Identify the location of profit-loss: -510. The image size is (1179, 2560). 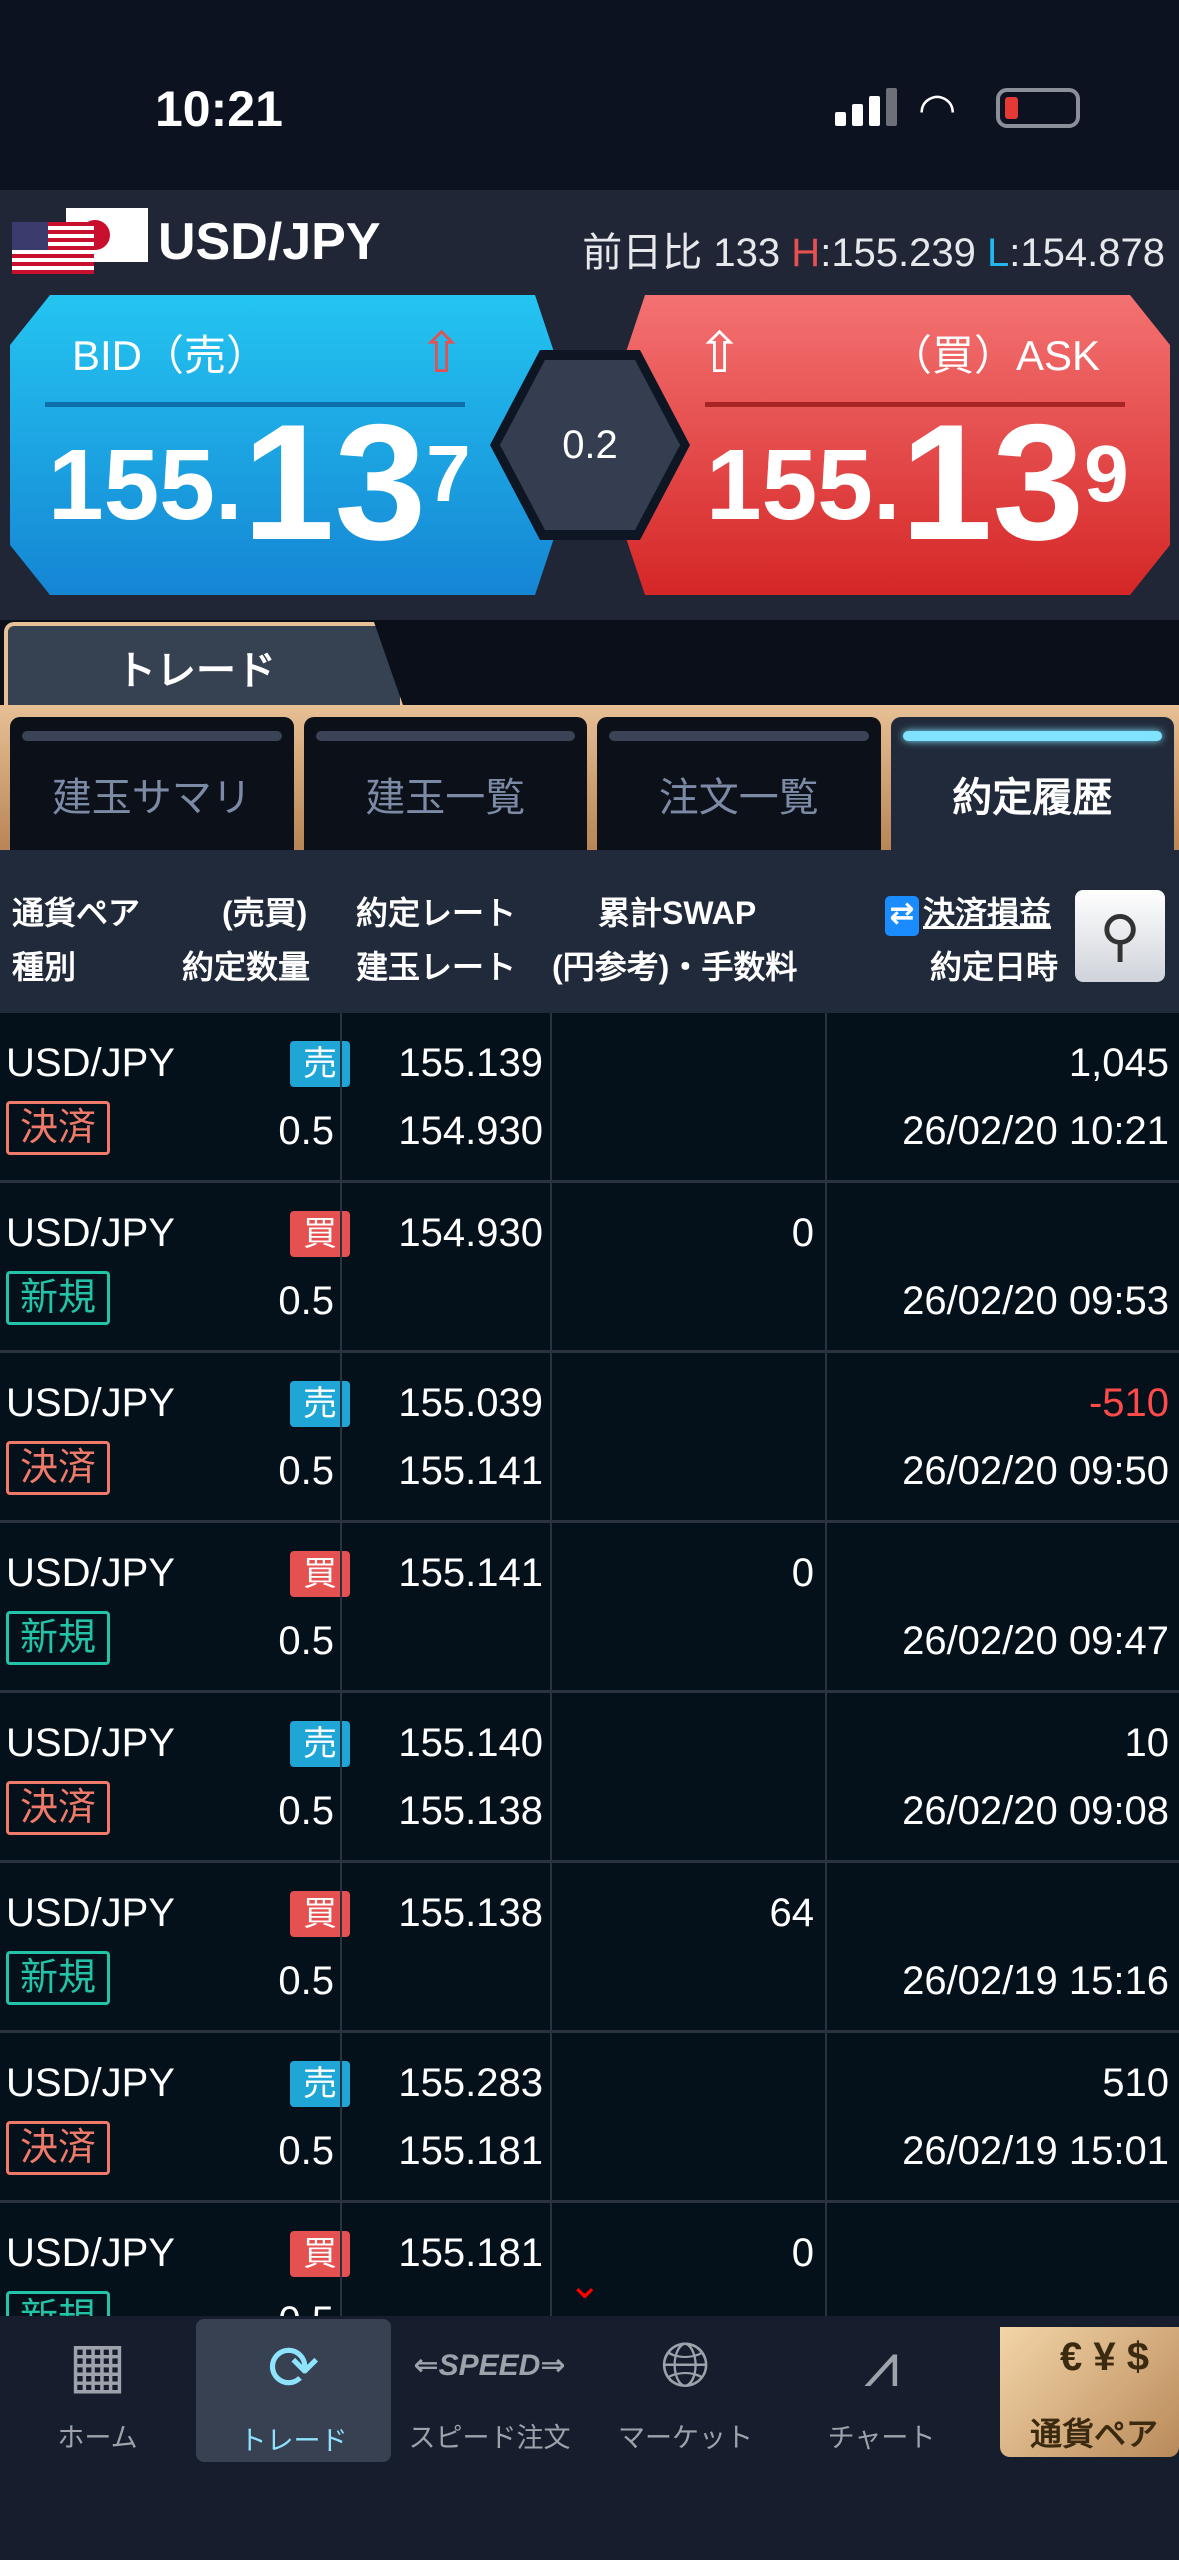
(1128, 1403).